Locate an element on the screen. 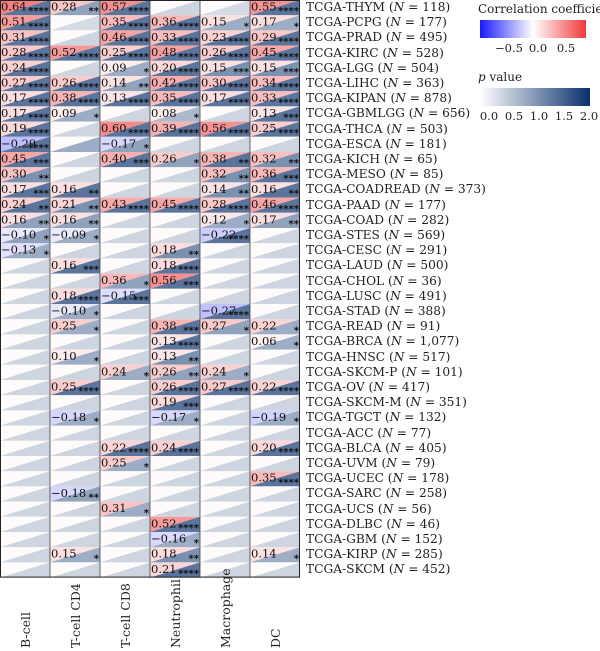 The width and height of the screenshot is (600, 651). pvalue-tick-label: 2.0 is located at coordinates (589, 116).